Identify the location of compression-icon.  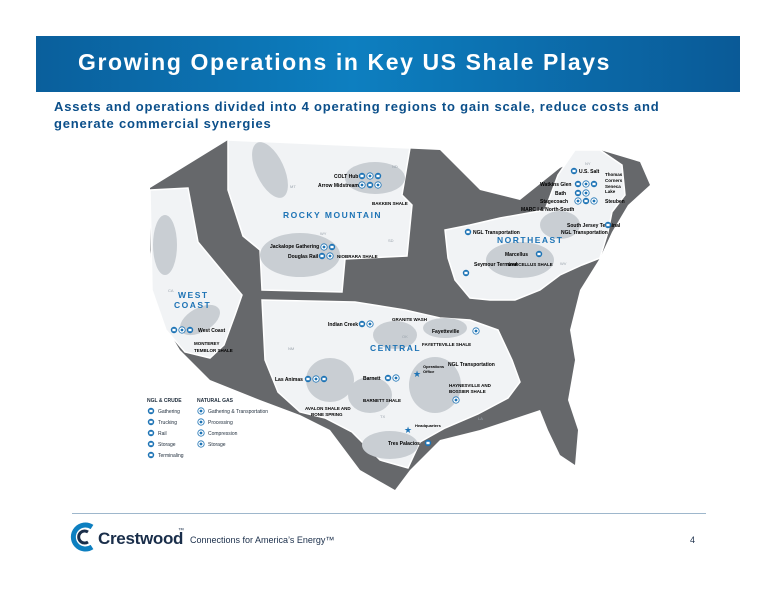
(201, 433).